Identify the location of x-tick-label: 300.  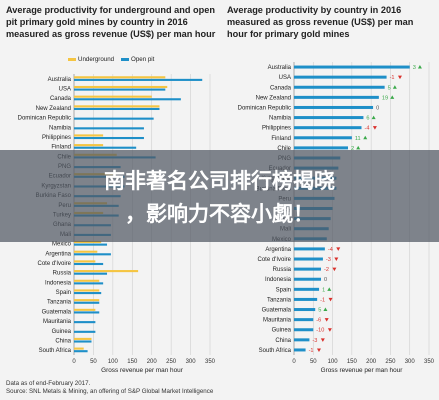
(191, 362).